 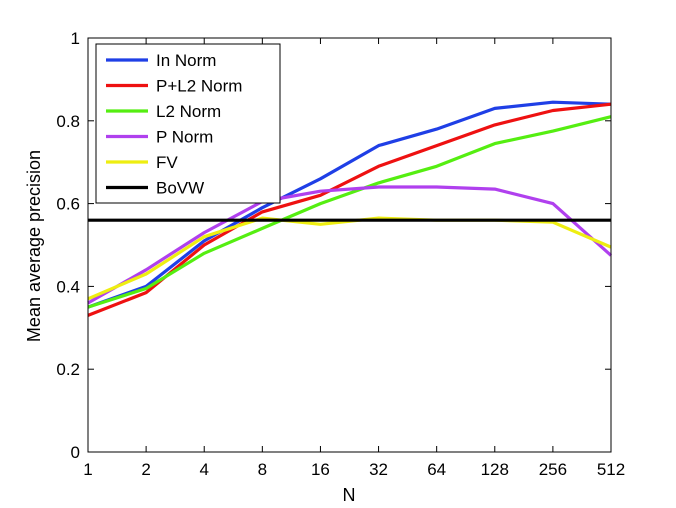 I want to click on x-tick-label: 32, so click(x=378, y=469).